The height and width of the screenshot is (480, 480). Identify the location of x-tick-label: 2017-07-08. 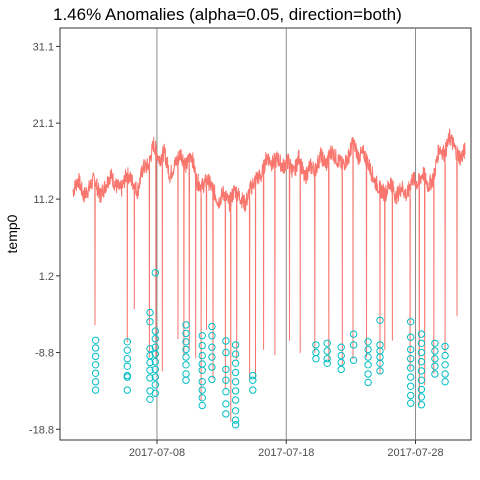
(157, 453).